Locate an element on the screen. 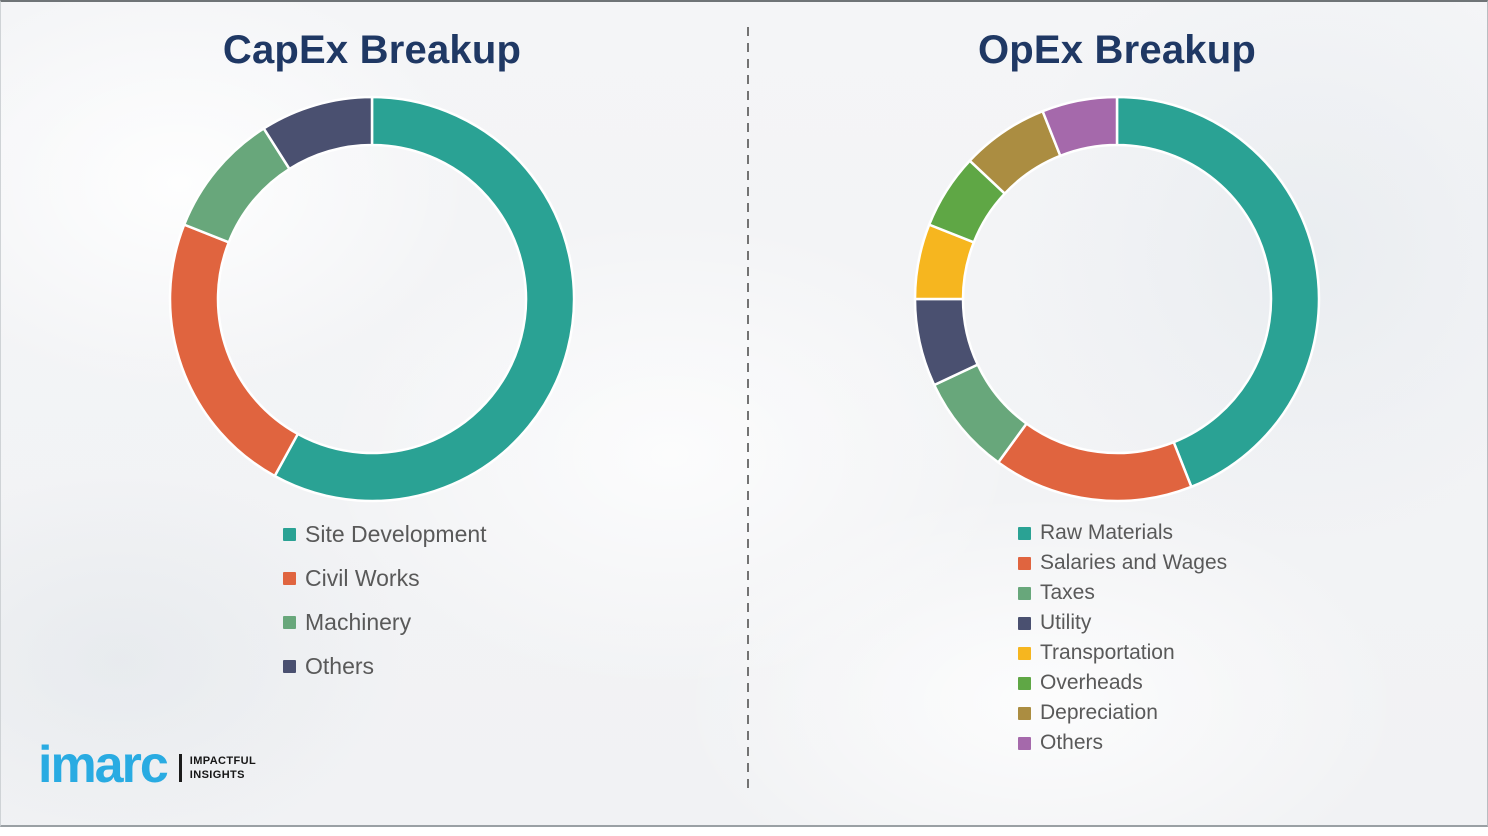 The image size is (1488, 836). imarc-tagline: Impactful Insights is located at coordinates (217, 768).